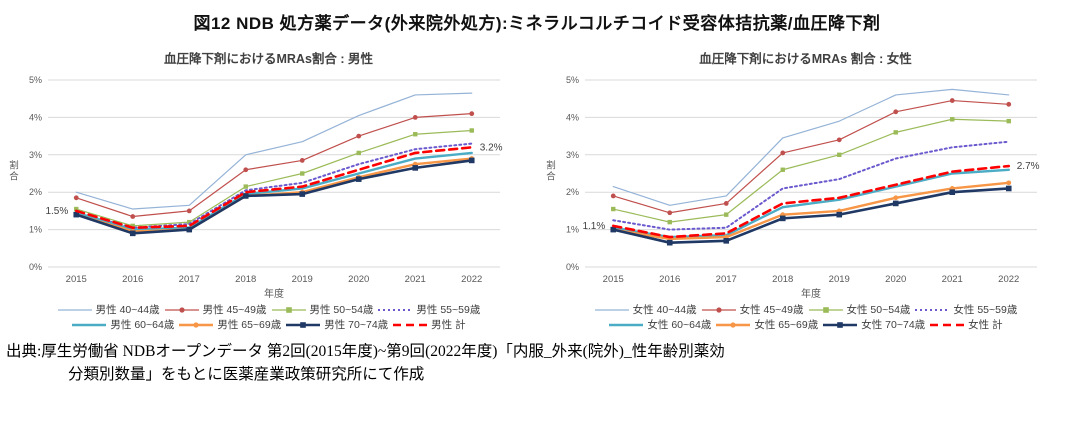 This screenshot has width=1074, height=426. I want to click on y-axis-tick-label: 4%, so click(34, 117).